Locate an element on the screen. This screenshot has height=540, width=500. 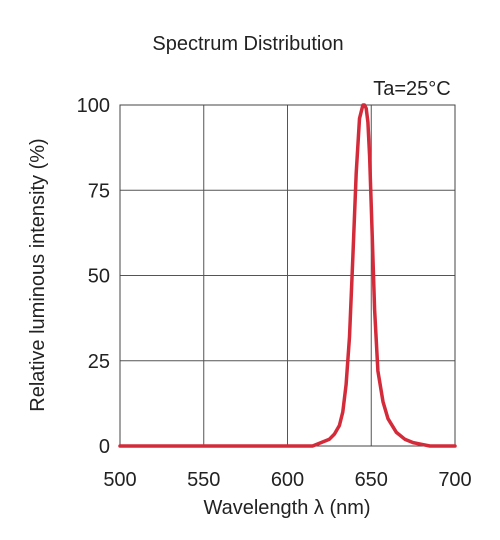
y-axis-label: Relative luminous intensity (%) is located at coordinates (38, 274).